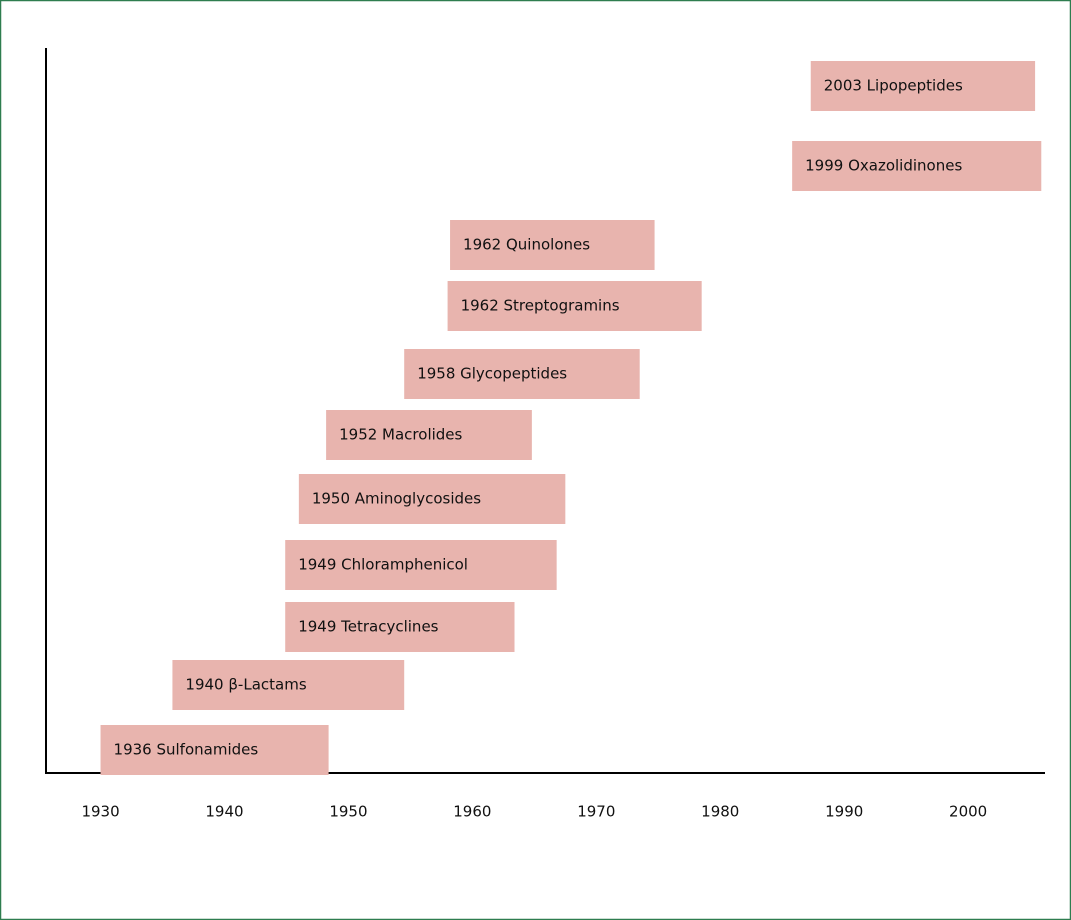 The width and height of the screenshot is (1071, 920). Describe the element at coordinates (348, 812) in the screenshot. I see `x-tick-label: 1950` at that location.